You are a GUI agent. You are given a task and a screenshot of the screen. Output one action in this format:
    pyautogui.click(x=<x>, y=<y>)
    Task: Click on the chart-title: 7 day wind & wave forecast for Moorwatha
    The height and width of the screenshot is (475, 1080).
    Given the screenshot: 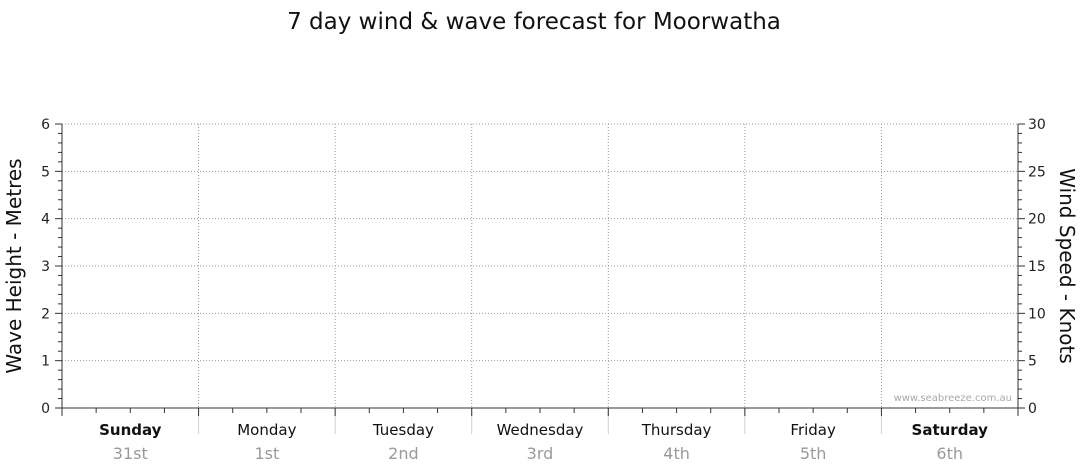 What is the action you would take?
    pyautogui.click(x=534, y=22)
    